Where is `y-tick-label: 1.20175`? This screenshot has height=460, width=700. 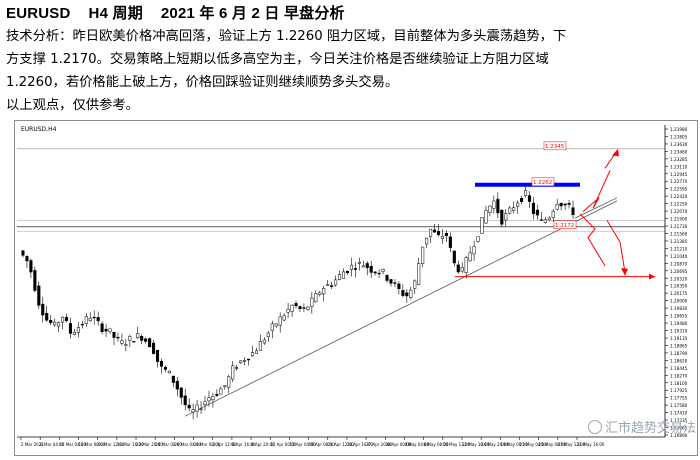
y-tick-label: 1.20175 is located at coordinates (679, 293).